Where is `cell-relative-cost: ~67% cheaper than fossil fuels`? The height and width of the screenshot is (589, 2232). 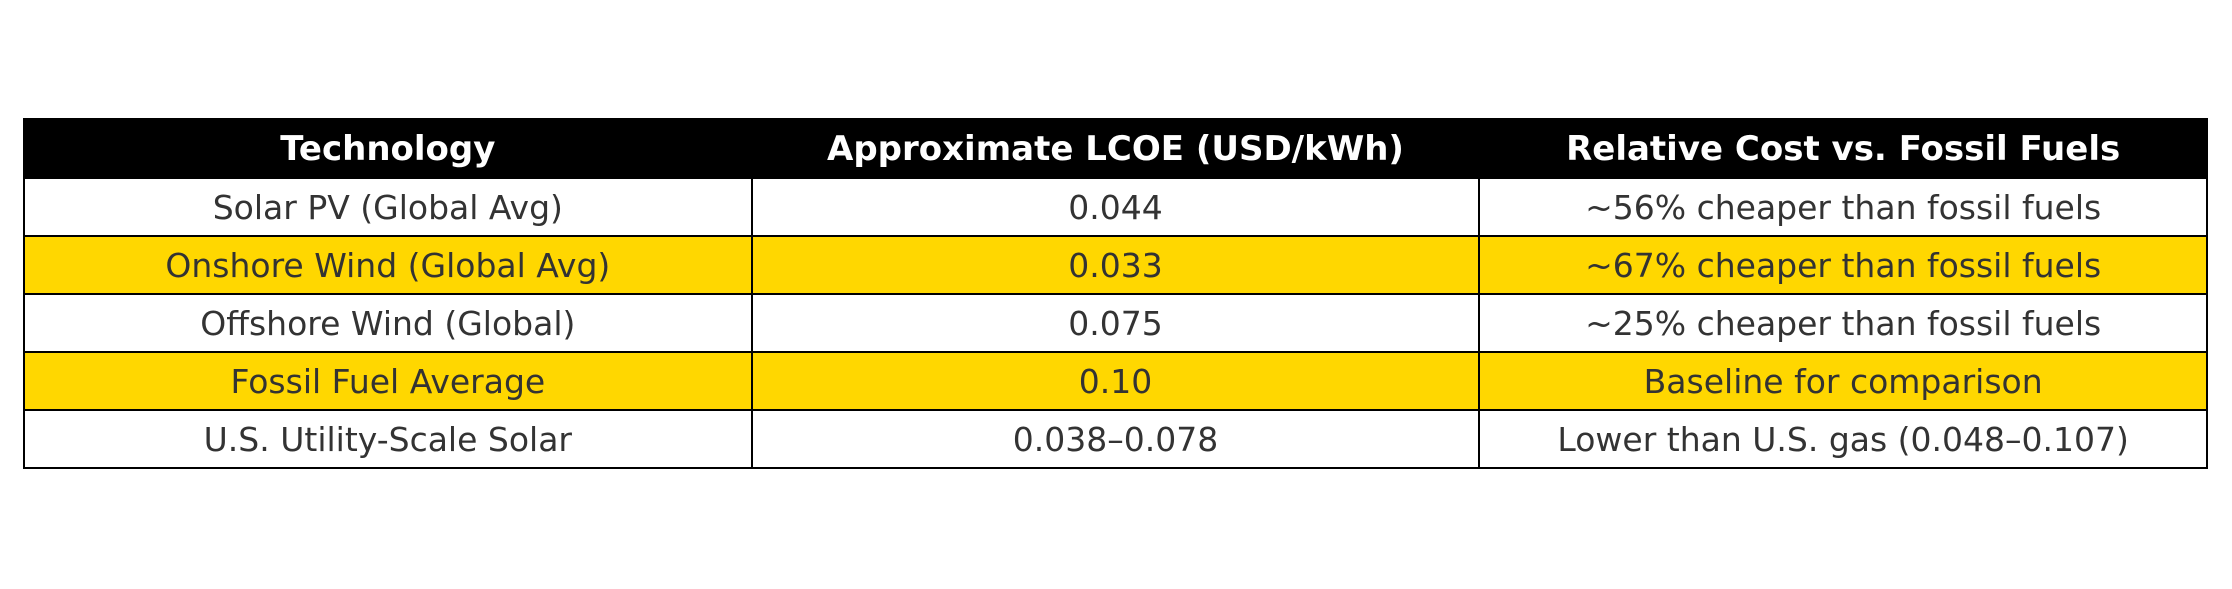 cell-relative-cost: ~67% cheaper than fossil fuels is located at coordinates (1843, 265).